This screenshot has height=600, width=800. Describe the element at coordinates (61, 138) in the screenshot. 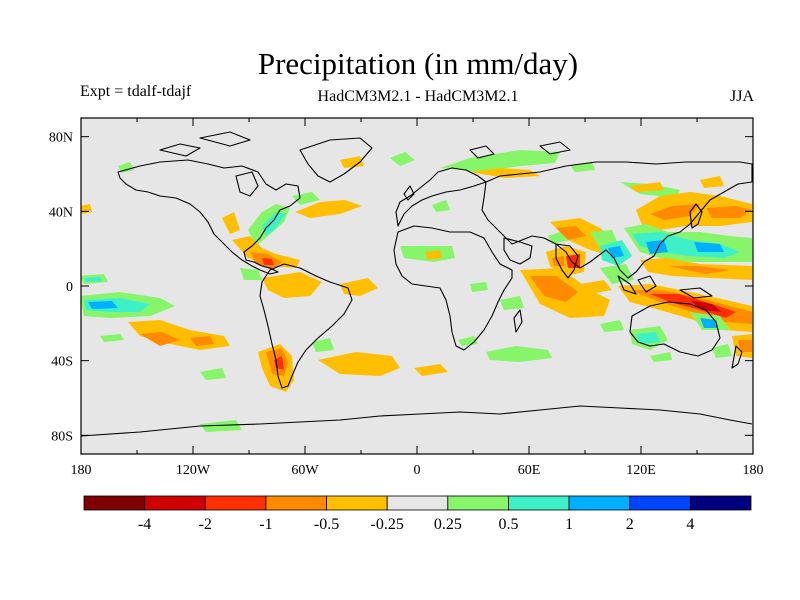

I see `lat-label: 80N` at that location.